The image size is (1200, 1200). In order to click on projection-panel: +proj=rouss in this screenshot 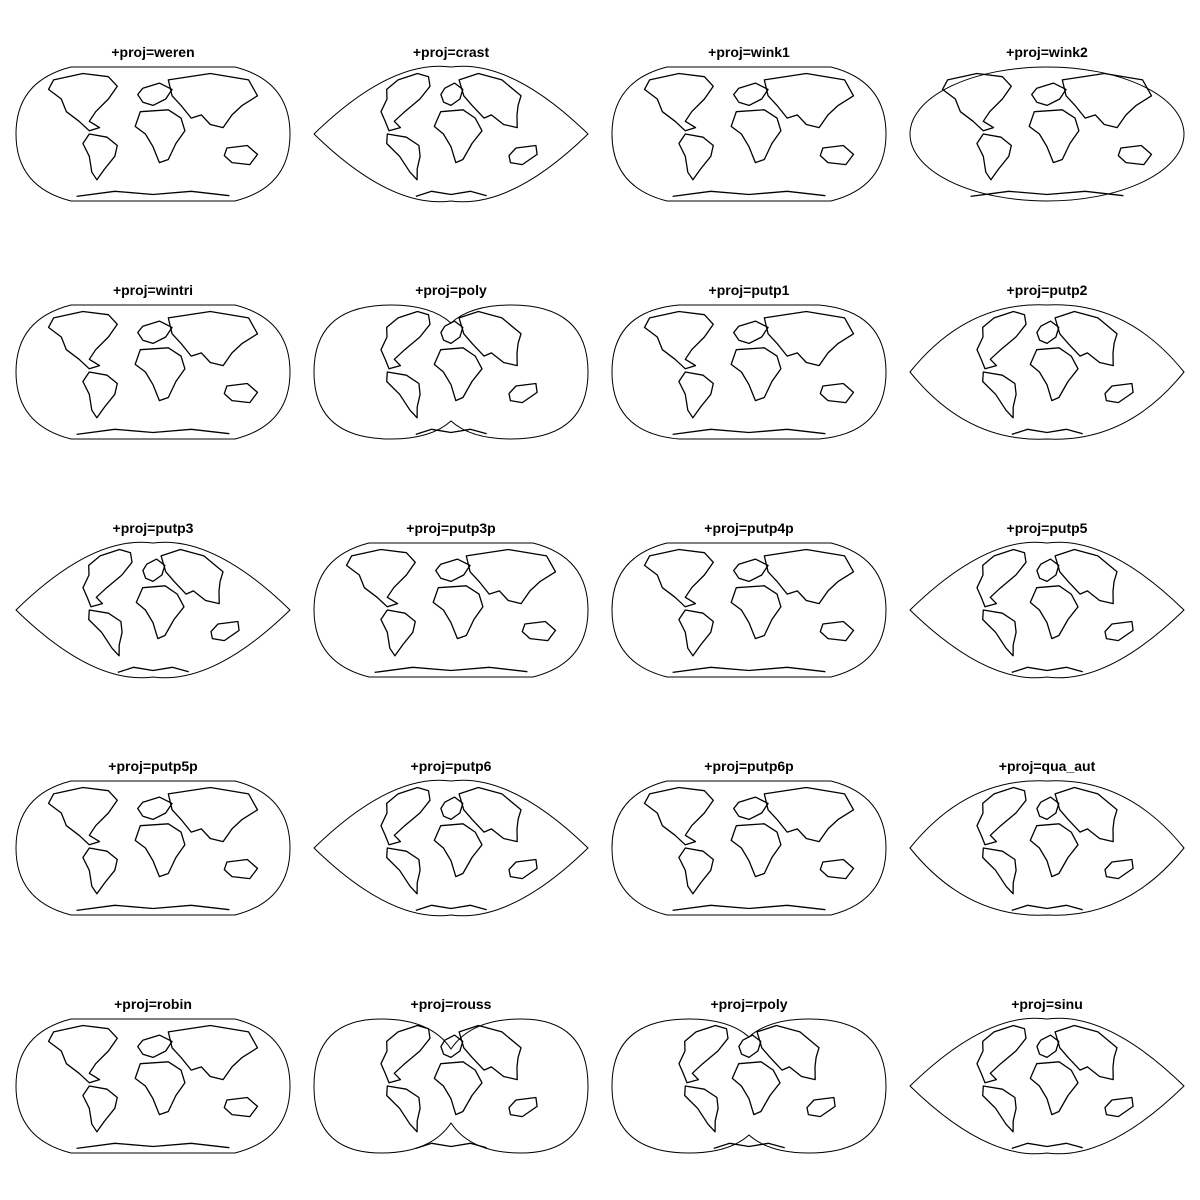, I will do `click(451, 1071)`.